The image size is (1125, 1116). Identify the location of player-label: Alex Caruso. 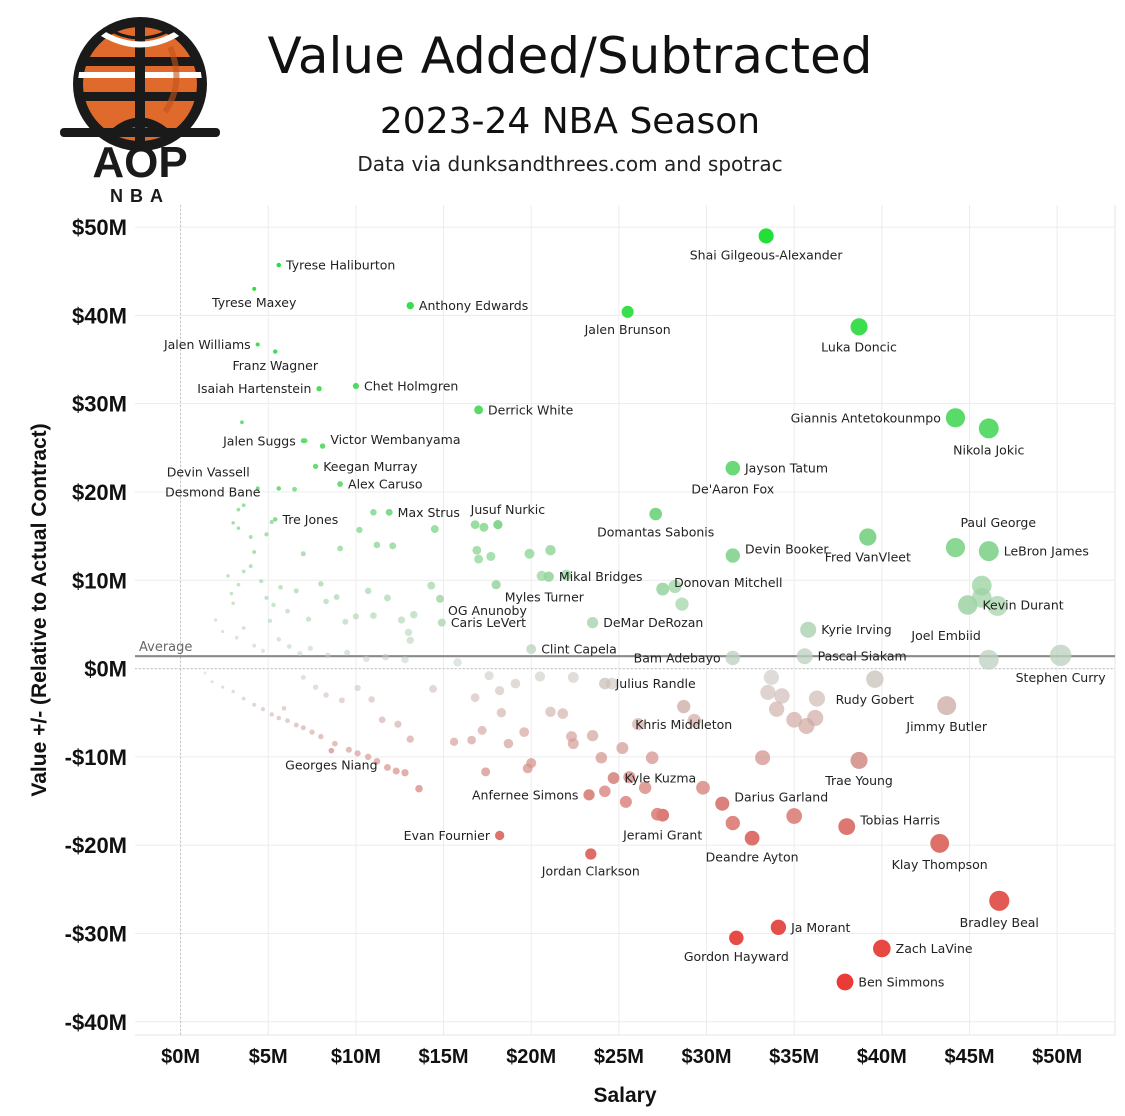
(385, 484).